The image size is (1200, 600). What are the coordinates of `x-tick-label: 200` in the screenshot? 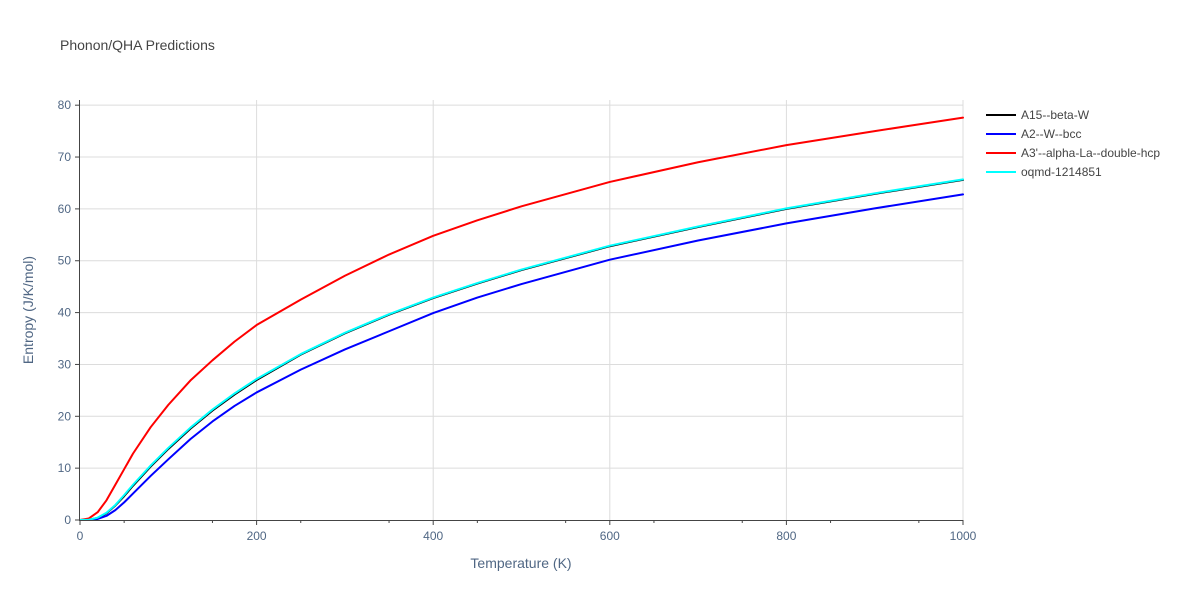 It's located at (257, 536).